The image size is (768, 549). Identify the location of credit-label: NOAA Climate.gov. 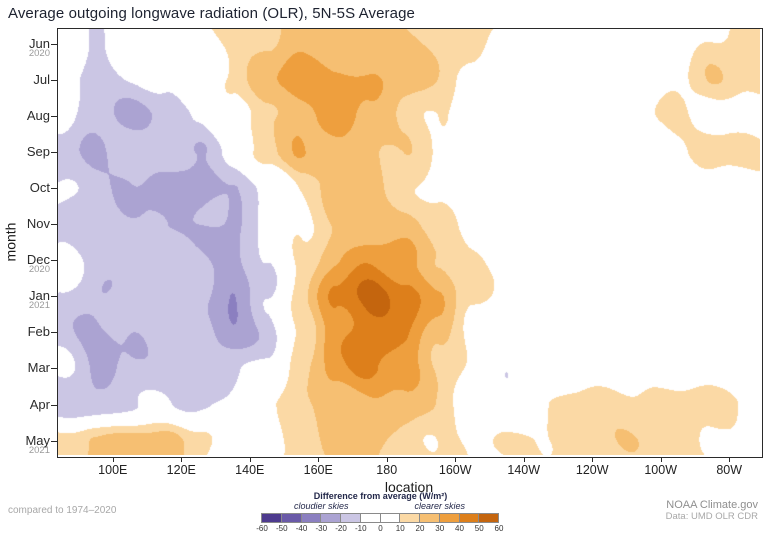
(712, 505).